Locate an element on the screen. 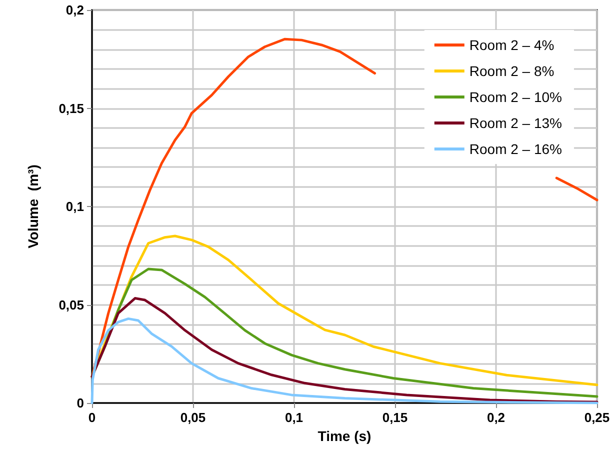 The height and width of the screenshot is (466, 614). y-tick-label: 0 is located at coordinates (80, 403).